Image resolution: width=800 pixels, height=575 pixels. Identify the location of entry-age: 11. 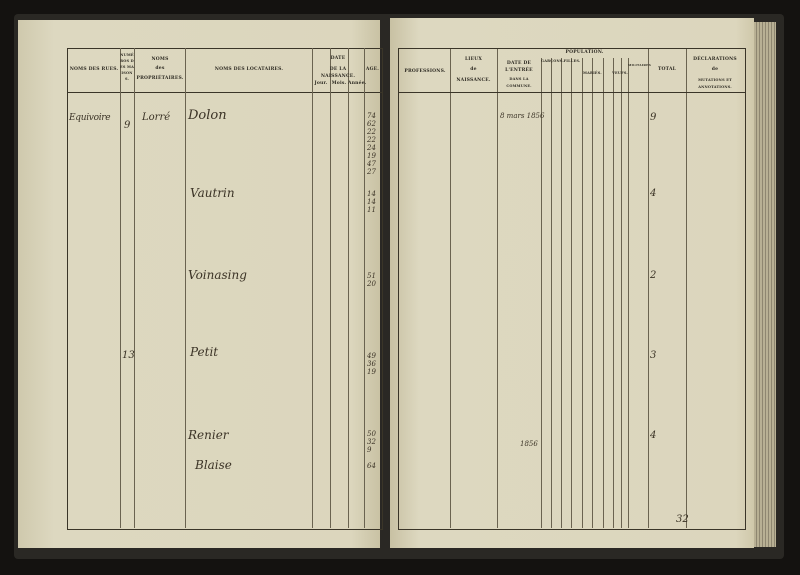
(371, 210).